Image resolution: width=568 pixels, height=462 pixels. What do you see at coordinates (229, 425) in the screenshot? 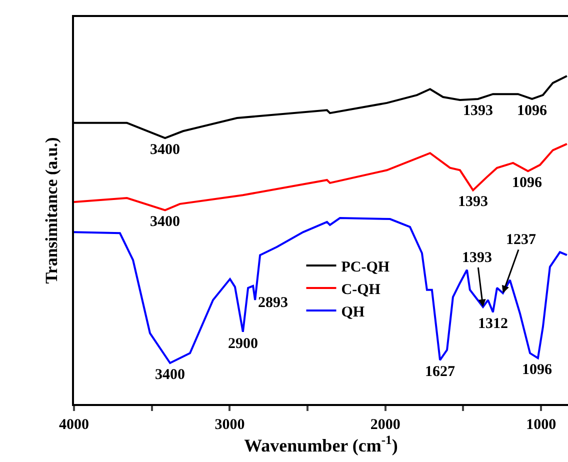
I see `x-tick-label: 3000` at bounding box center [229, 425].